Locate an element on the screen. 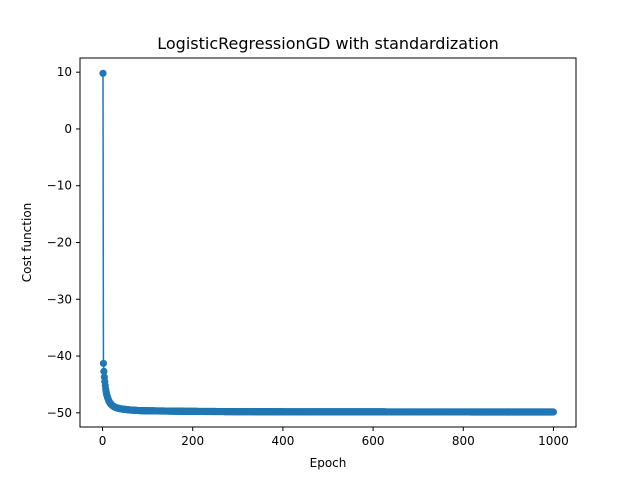 This screenshot has height=480, width=640. y-tick-label: −20 is located at coordinates (59, 243).